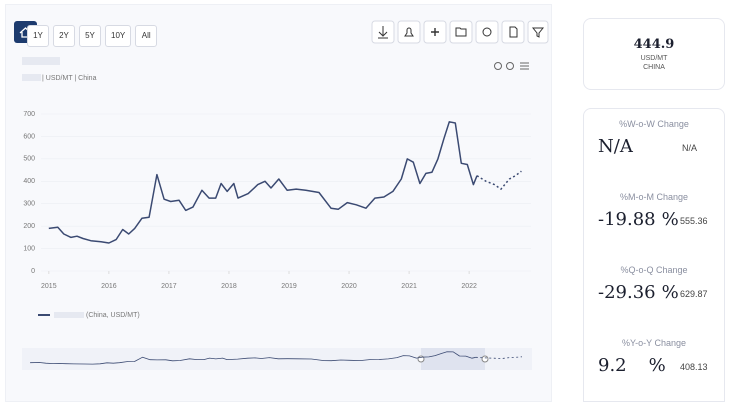 Image resolution: width=745 pixels, height=406 pixels. I want to click on zoom-in-icon, so click(498, 66).